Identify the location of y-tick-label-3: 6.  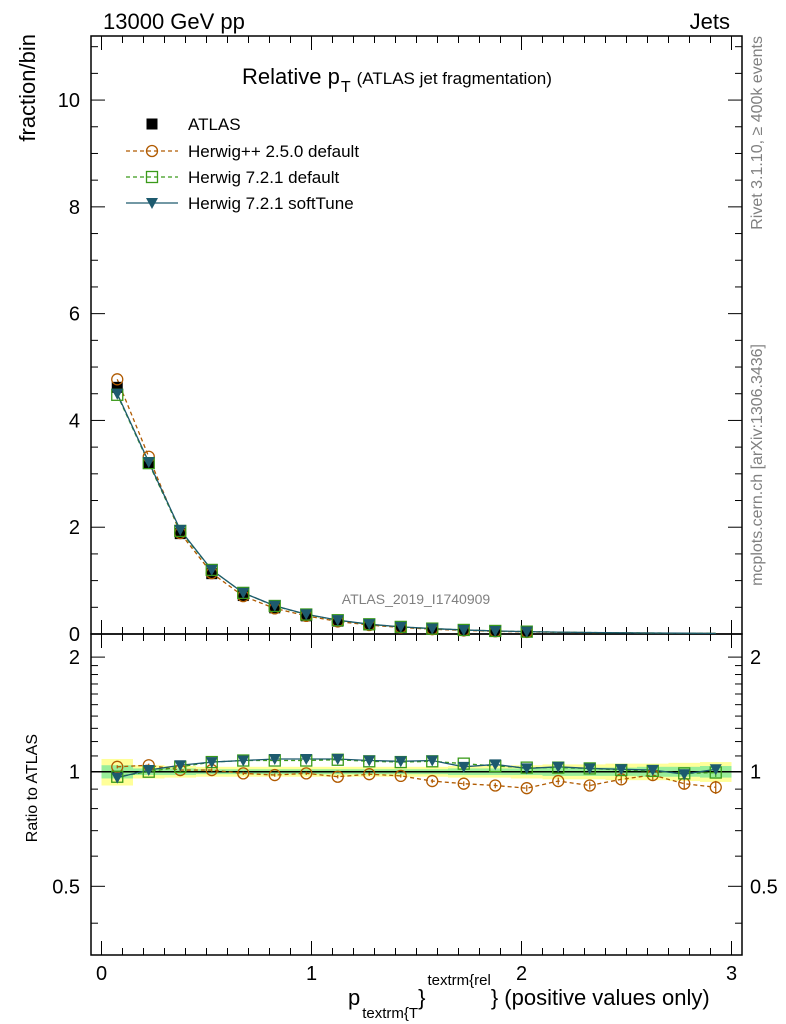
(74, 315).